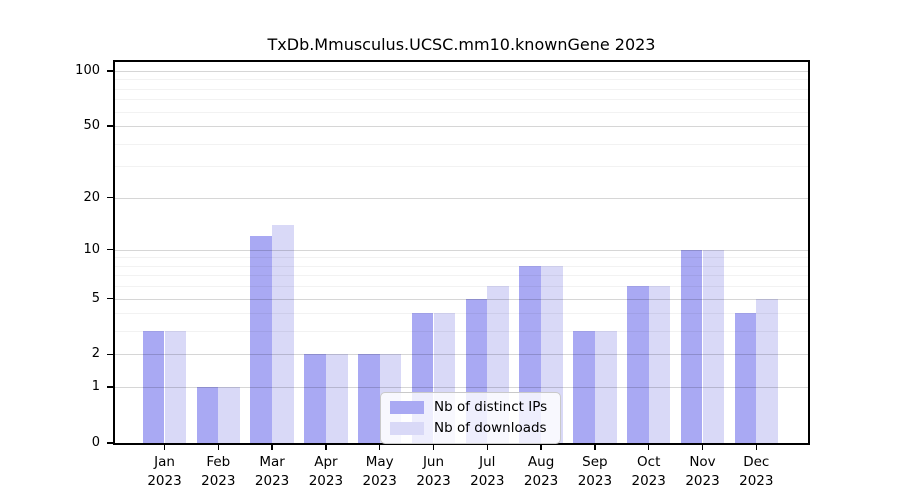 The height and width of the screenshot is (500, 900). What do you see at coordinates (595, 447) in the screenshot?
I see `x-axis-tick-mark-sep` at bounding box center [595, 447].